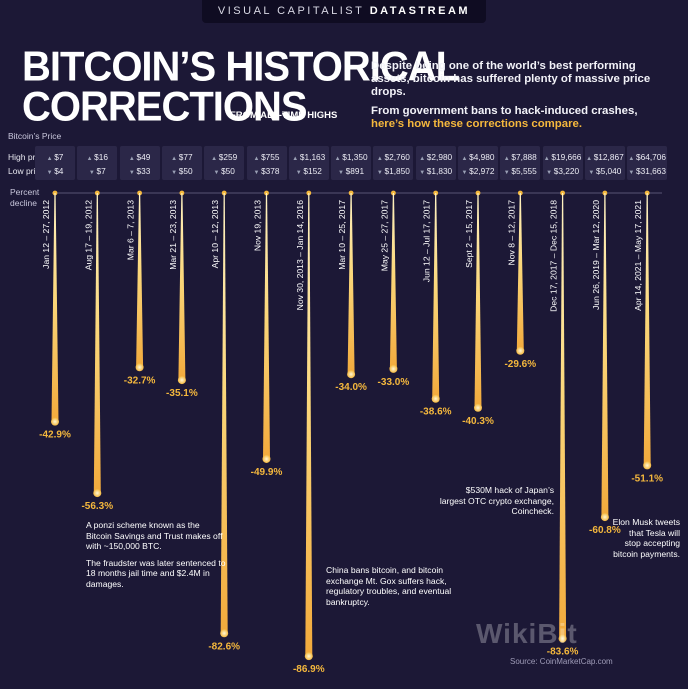  Describe the element at coordinates (131, 230) in the screenshot. I see `date-label: Mar 6 – 7, 2013` at that location.